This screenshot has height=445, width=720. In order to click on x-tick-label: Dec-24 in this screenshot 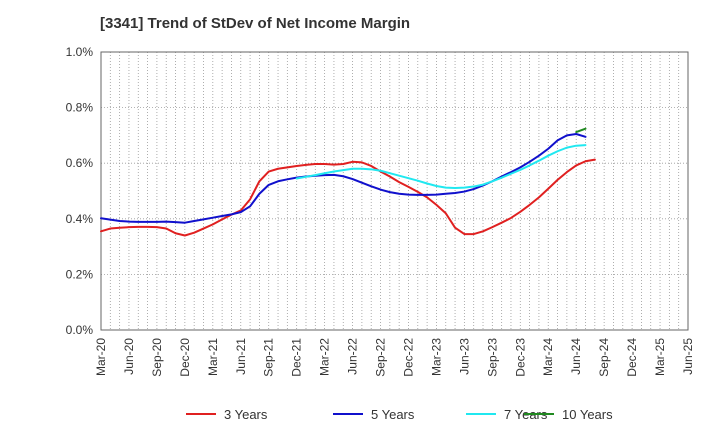, I will do `click(632, 357)`.